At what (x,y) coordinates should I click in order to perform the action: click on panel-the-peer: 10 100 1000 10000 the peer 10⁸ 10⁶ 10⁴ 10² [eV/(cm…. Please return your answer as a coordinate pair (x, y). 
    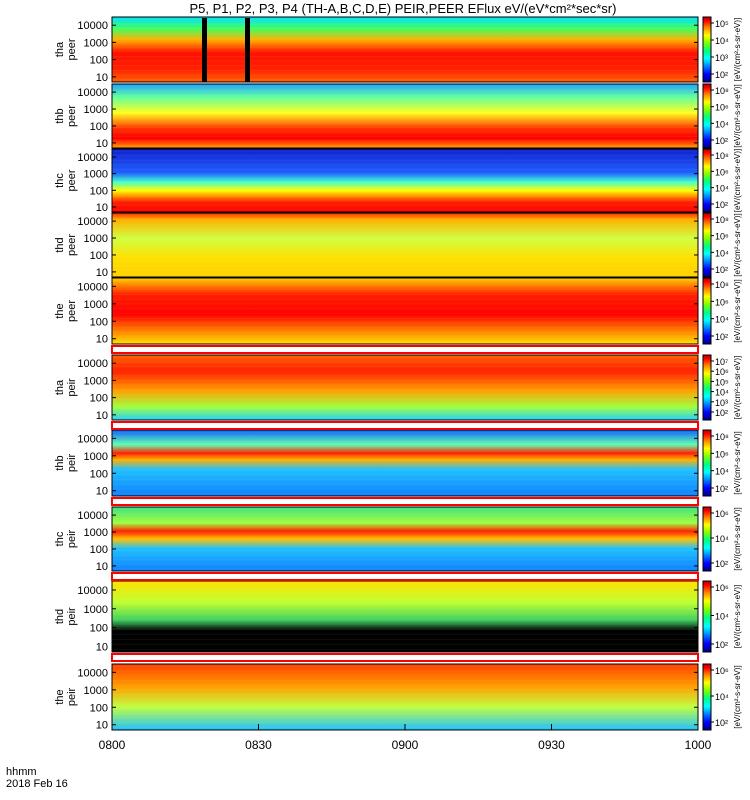
    Looking at the image, I should click on (398, 311).